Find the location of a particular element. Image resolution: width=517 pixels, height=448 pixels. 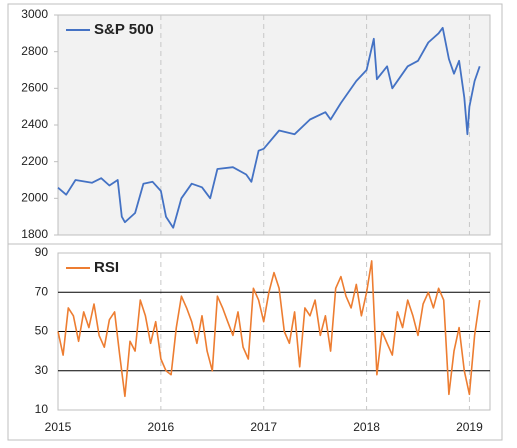

y-tick-label: 1800 is located at coordinates (34, 234).